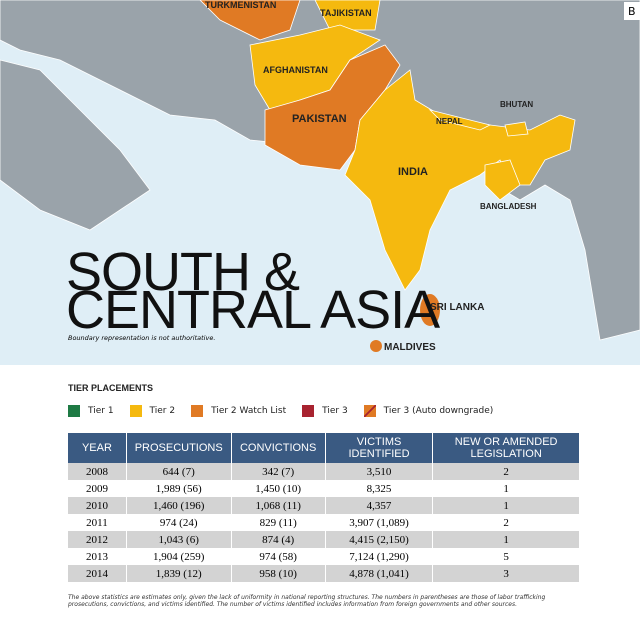 The width and height of the screenshot is (640, 624). I want to click on legend-label: Tier 2, so click(162, 411).